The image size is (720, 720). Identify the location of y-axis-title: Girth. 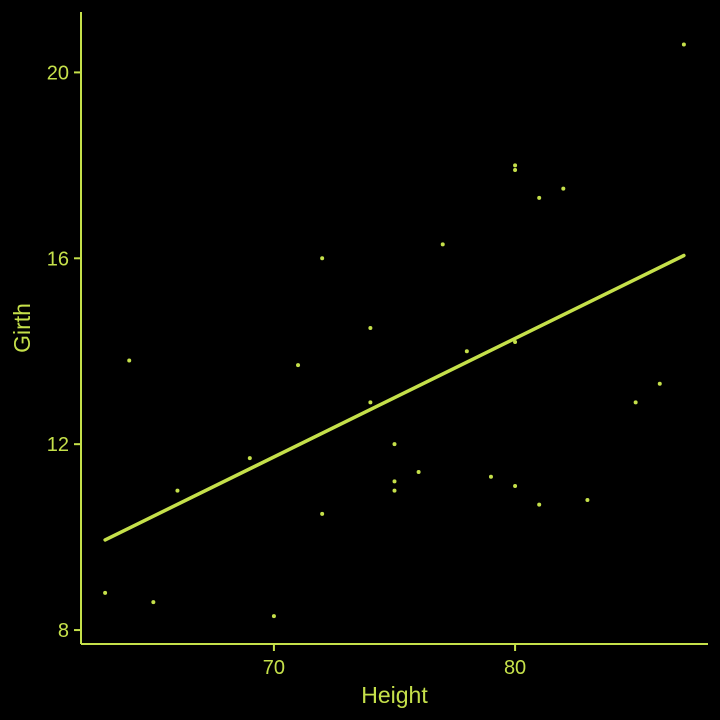
(22, 328).